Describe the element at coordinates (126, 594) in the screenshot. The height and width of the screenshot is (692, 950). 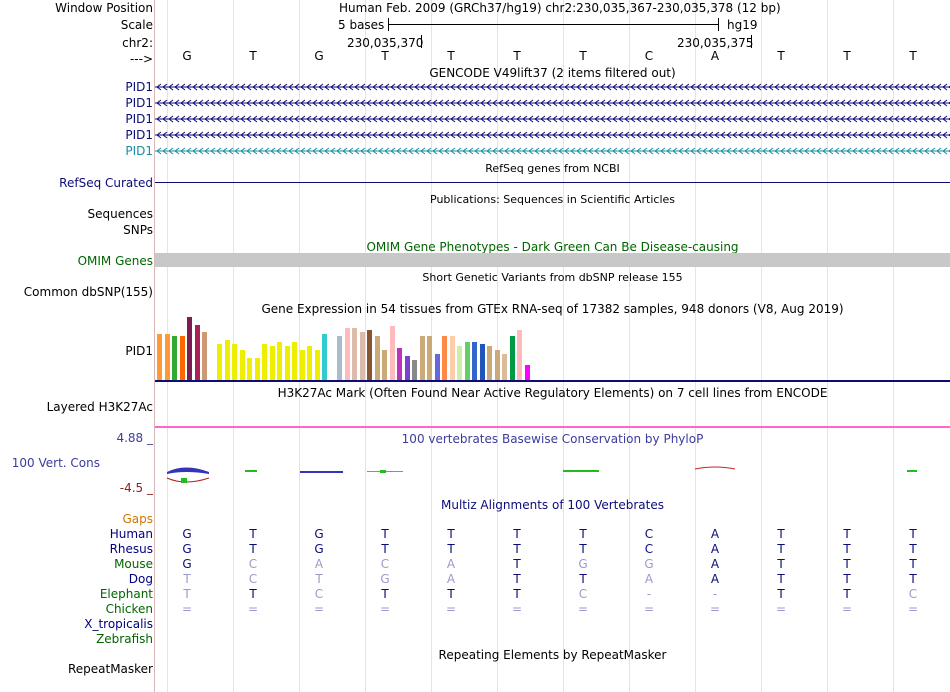
I see `alignment-species-label: Elephant` at that location.